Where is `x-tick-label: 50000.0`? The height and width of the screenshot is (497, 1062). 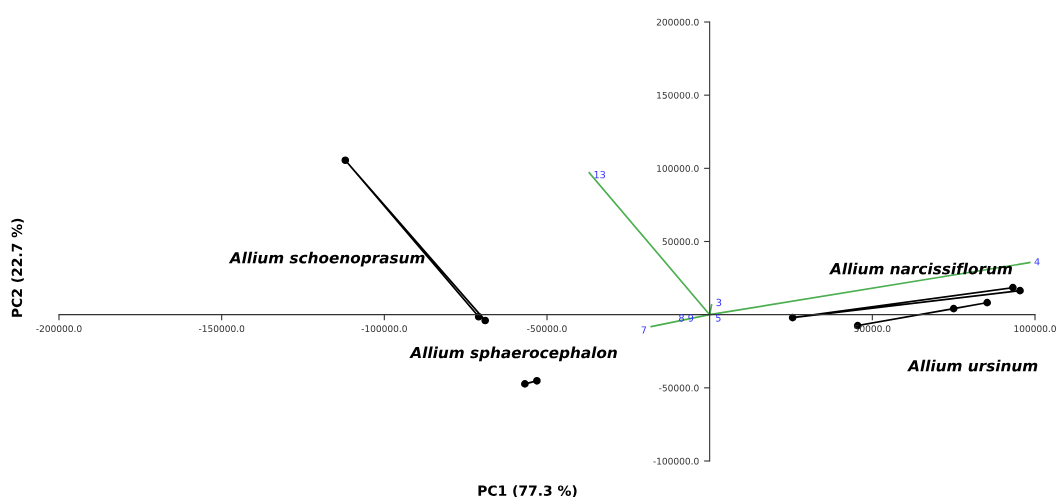
x-tick-label: 50000.0 is located at coordinates (872, 329).